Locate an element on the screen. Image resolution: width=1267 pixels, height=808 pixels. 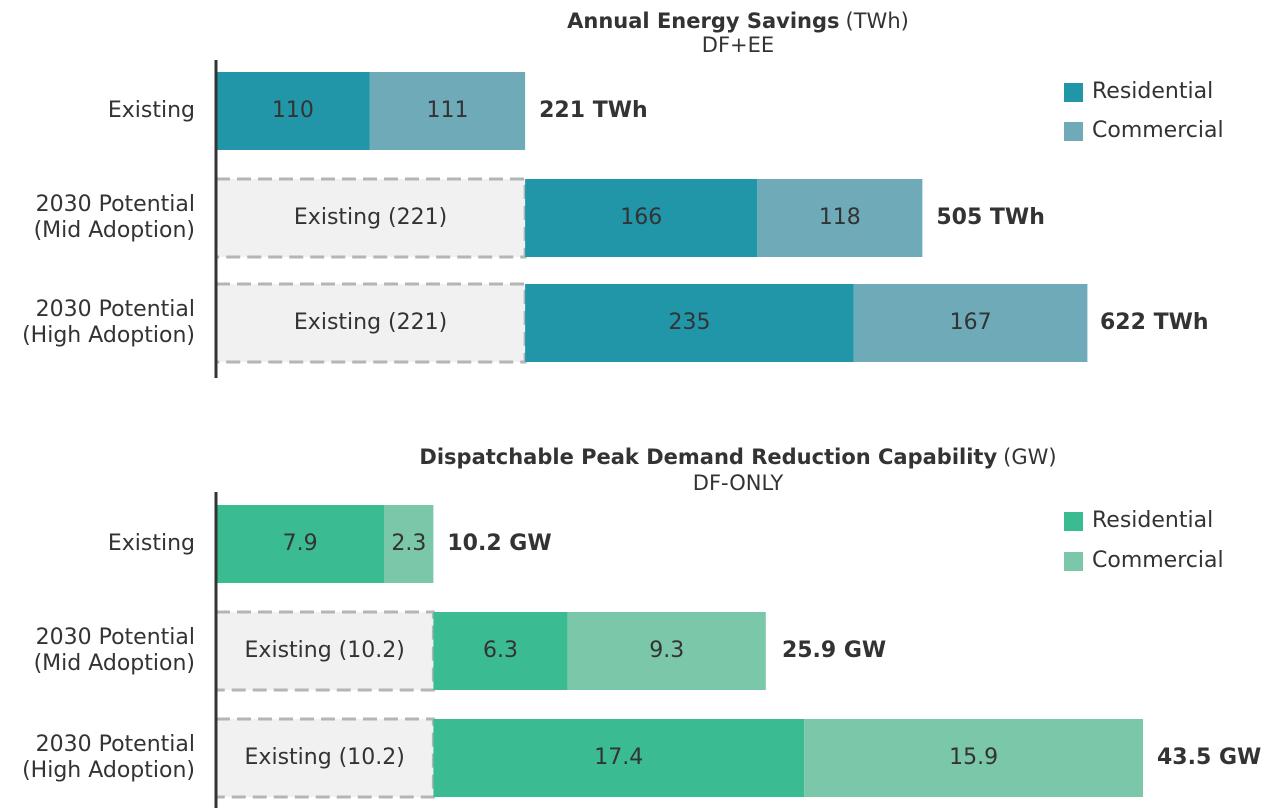
segment-label: 17.4 is located at coordinates (618, 757).